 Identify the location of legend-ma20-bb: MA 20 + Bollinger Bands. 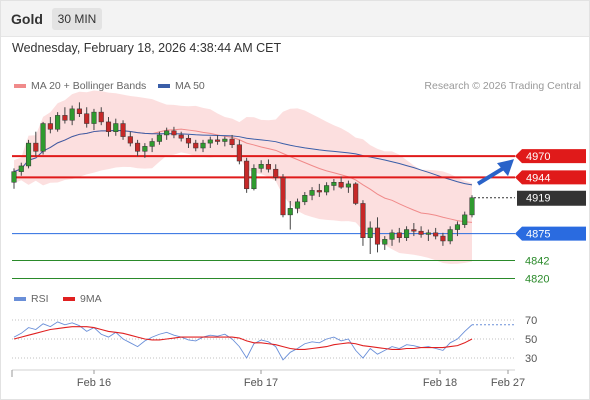
(80, 86).